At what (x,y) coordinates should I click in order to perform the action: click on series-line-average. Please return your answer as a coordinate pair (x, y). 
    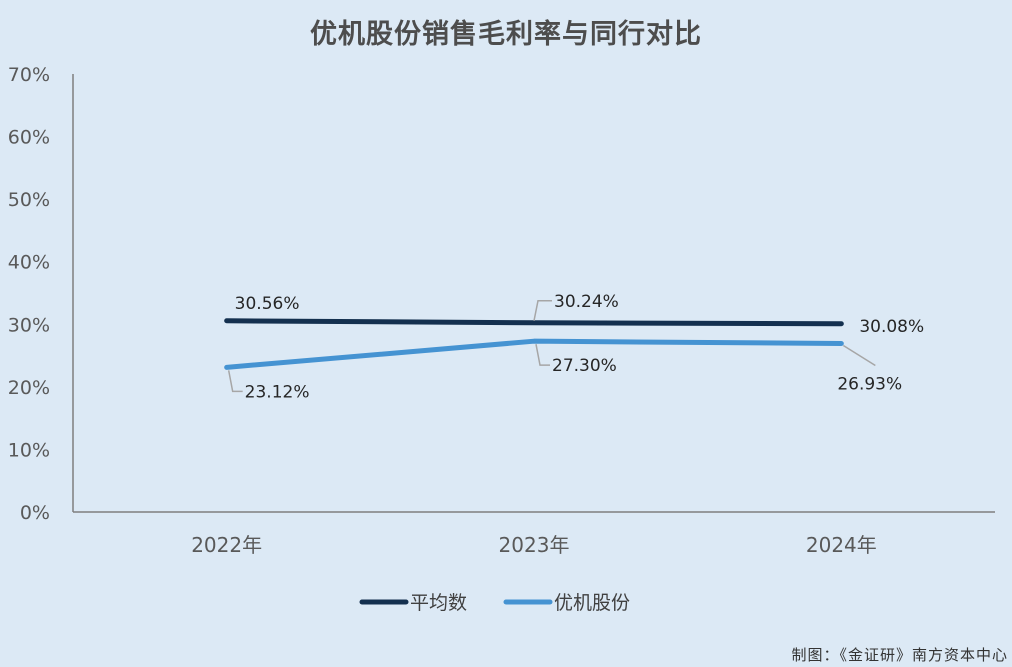
    Looking at the image, I should click on (534, 322).